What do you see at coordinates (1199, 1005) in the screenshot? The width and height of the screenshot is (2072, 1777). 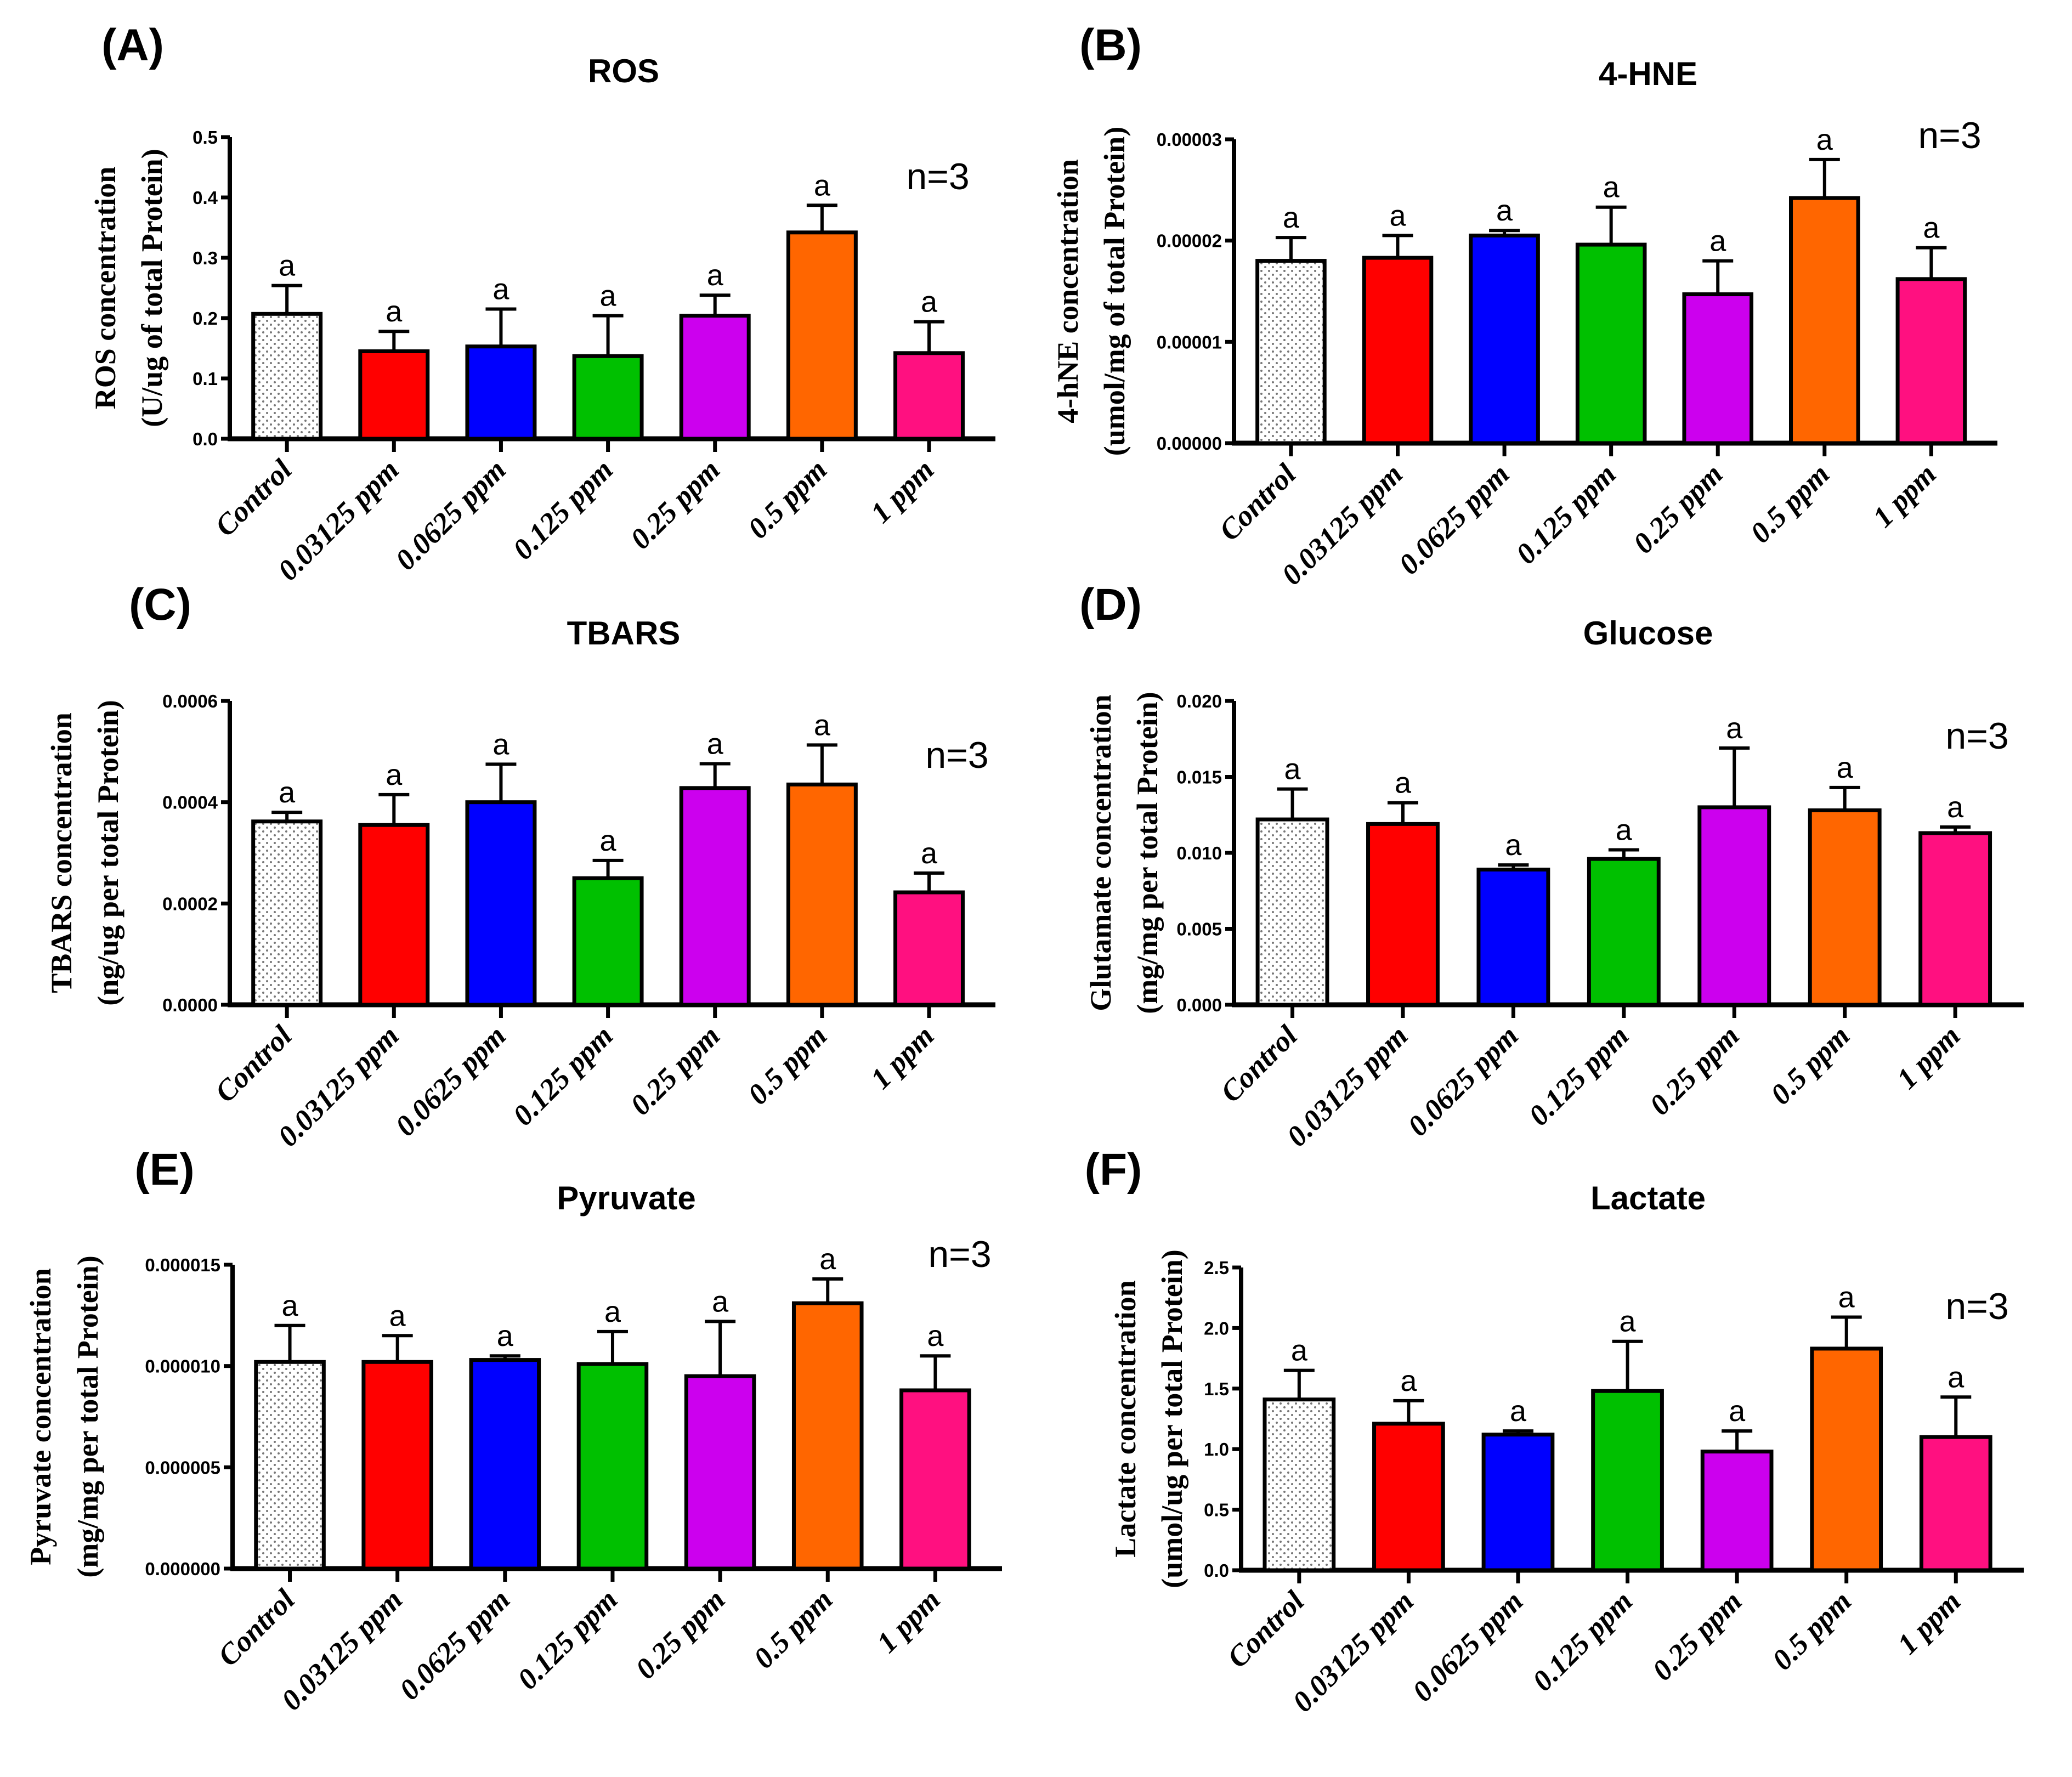 I see `y-tick-label: 0.000` at bounding box center [1199, 1005].